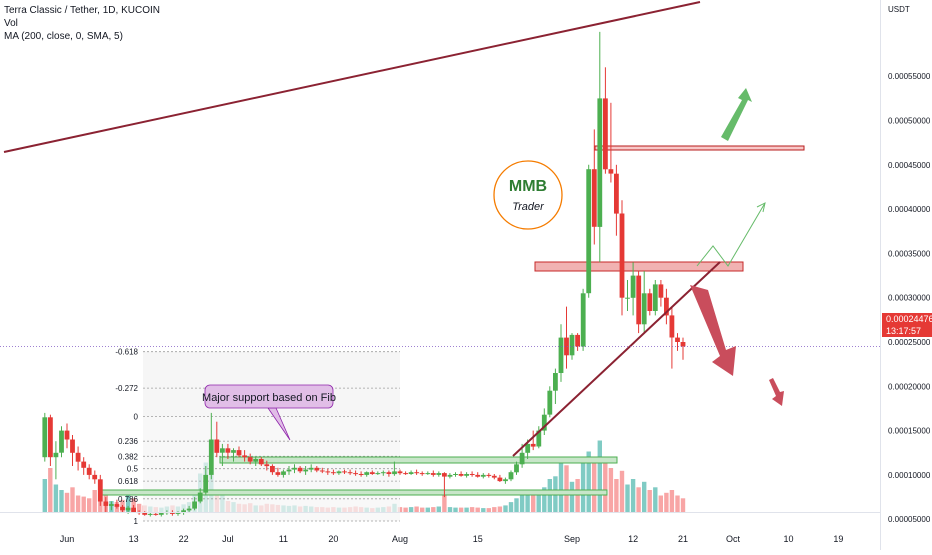  I want to click on bullish-arrow, so click(736, 114).